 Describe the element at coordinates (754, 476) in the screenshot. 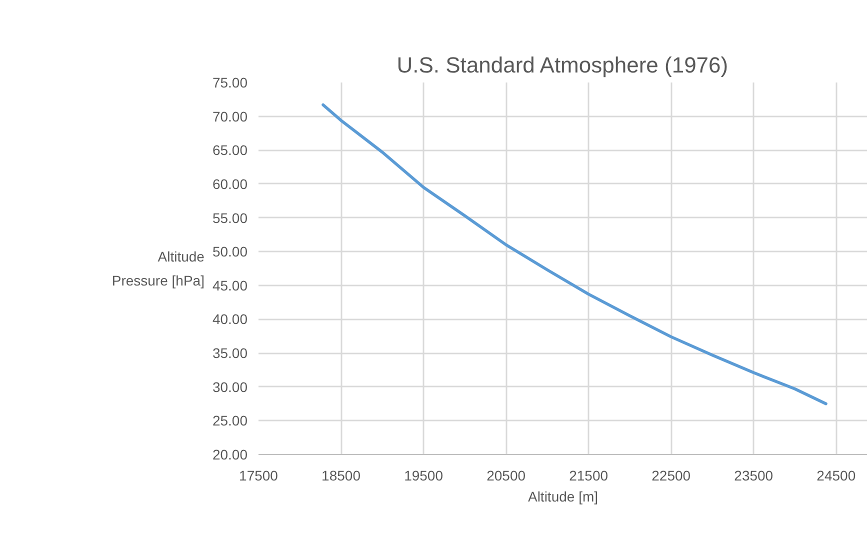

I see `x-tick-label: 23500` at that location.